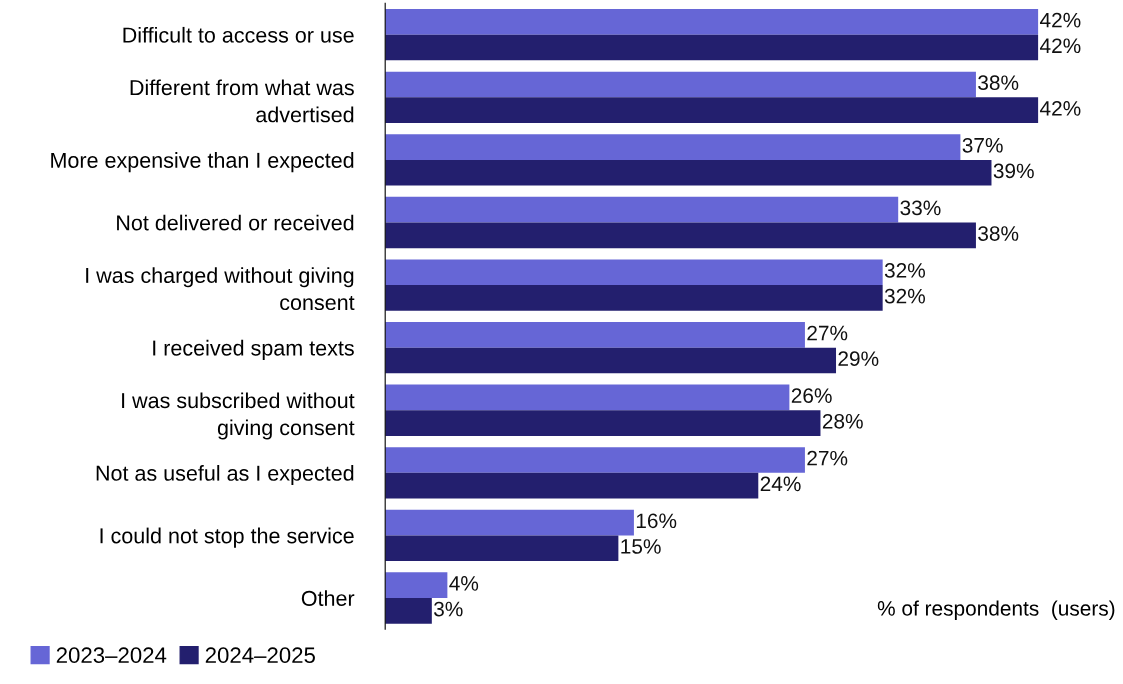 This screenshot has width=1123, height=684. Describe the element at coordinates (238, 416) in the screenshot. I see `y-tick-label: I was subscribed without giving consent` at that location.